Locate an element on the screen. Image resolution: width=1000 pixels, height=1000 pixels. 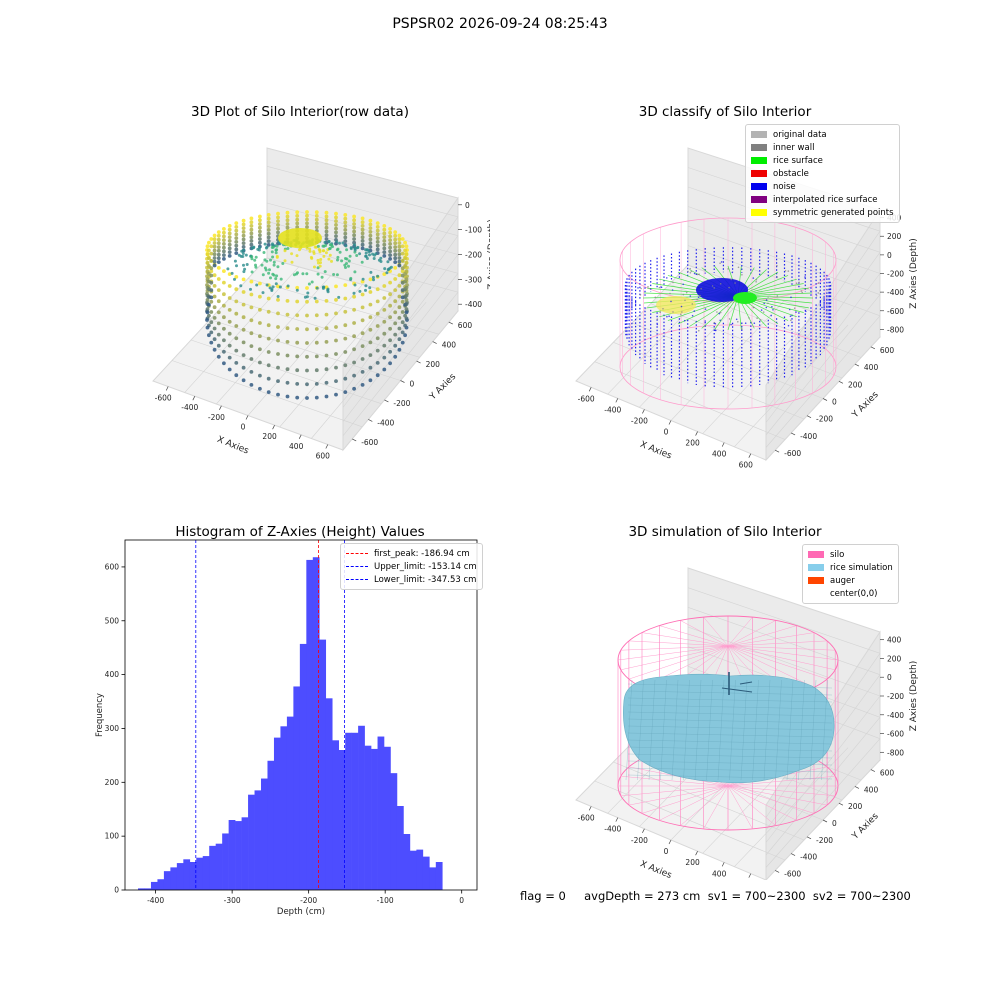
cls-ytick-label: -200 is located at coordinates (824, 419).